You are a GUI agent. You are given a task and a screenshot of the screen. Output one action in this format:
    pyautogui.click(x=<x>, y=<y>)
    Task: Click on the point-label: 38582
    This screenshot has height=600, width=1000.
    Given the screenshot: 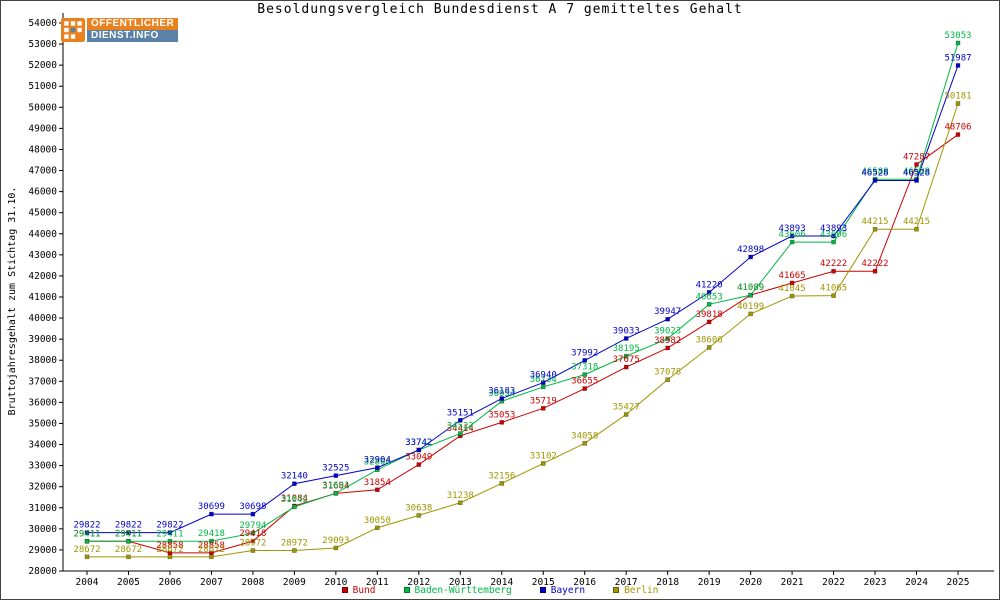 What is the action you would take?
    pyautogui.click(x=667, y=341)
    